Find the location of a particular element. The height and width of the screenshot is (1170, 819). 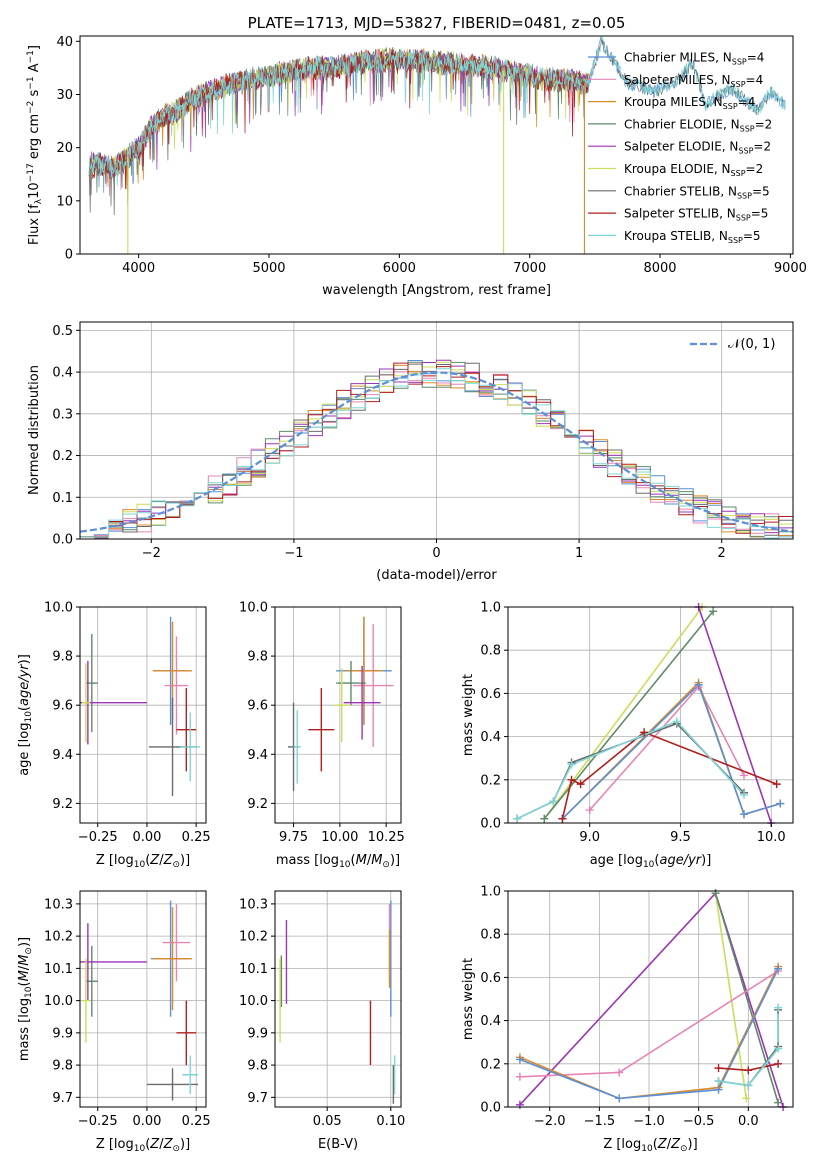

hist-step-kroupa_stelib is located at coordinates (436, 453).